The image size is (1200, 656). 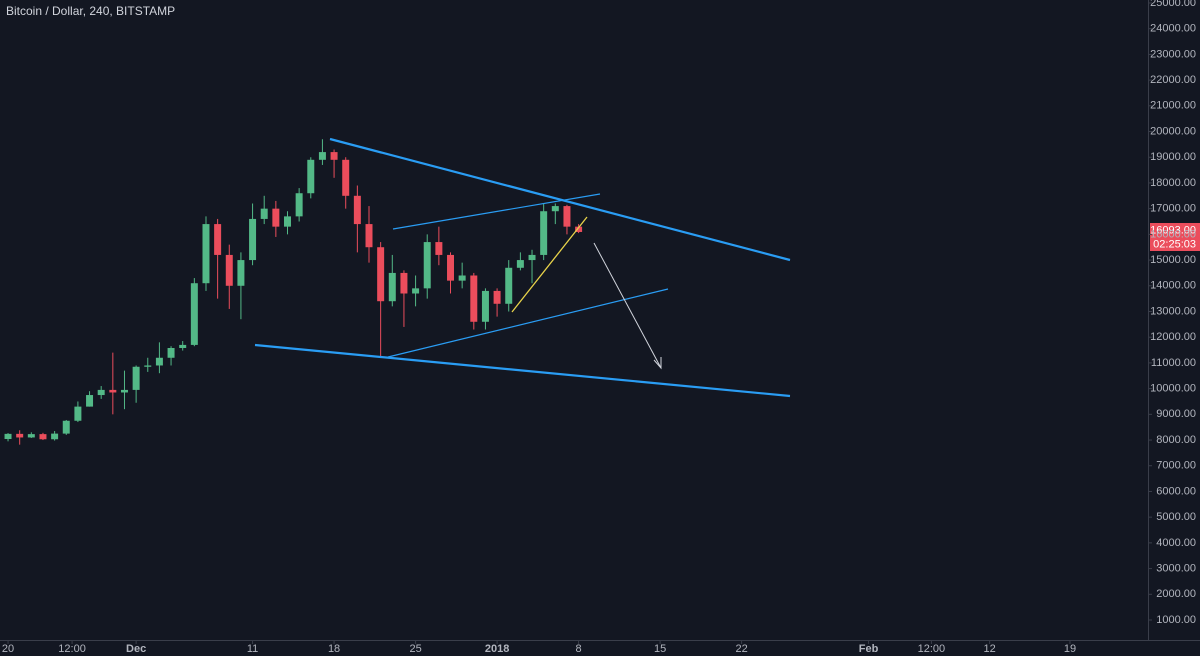 I want to click on x-tick-label: 20, so click(x=8, y=649).